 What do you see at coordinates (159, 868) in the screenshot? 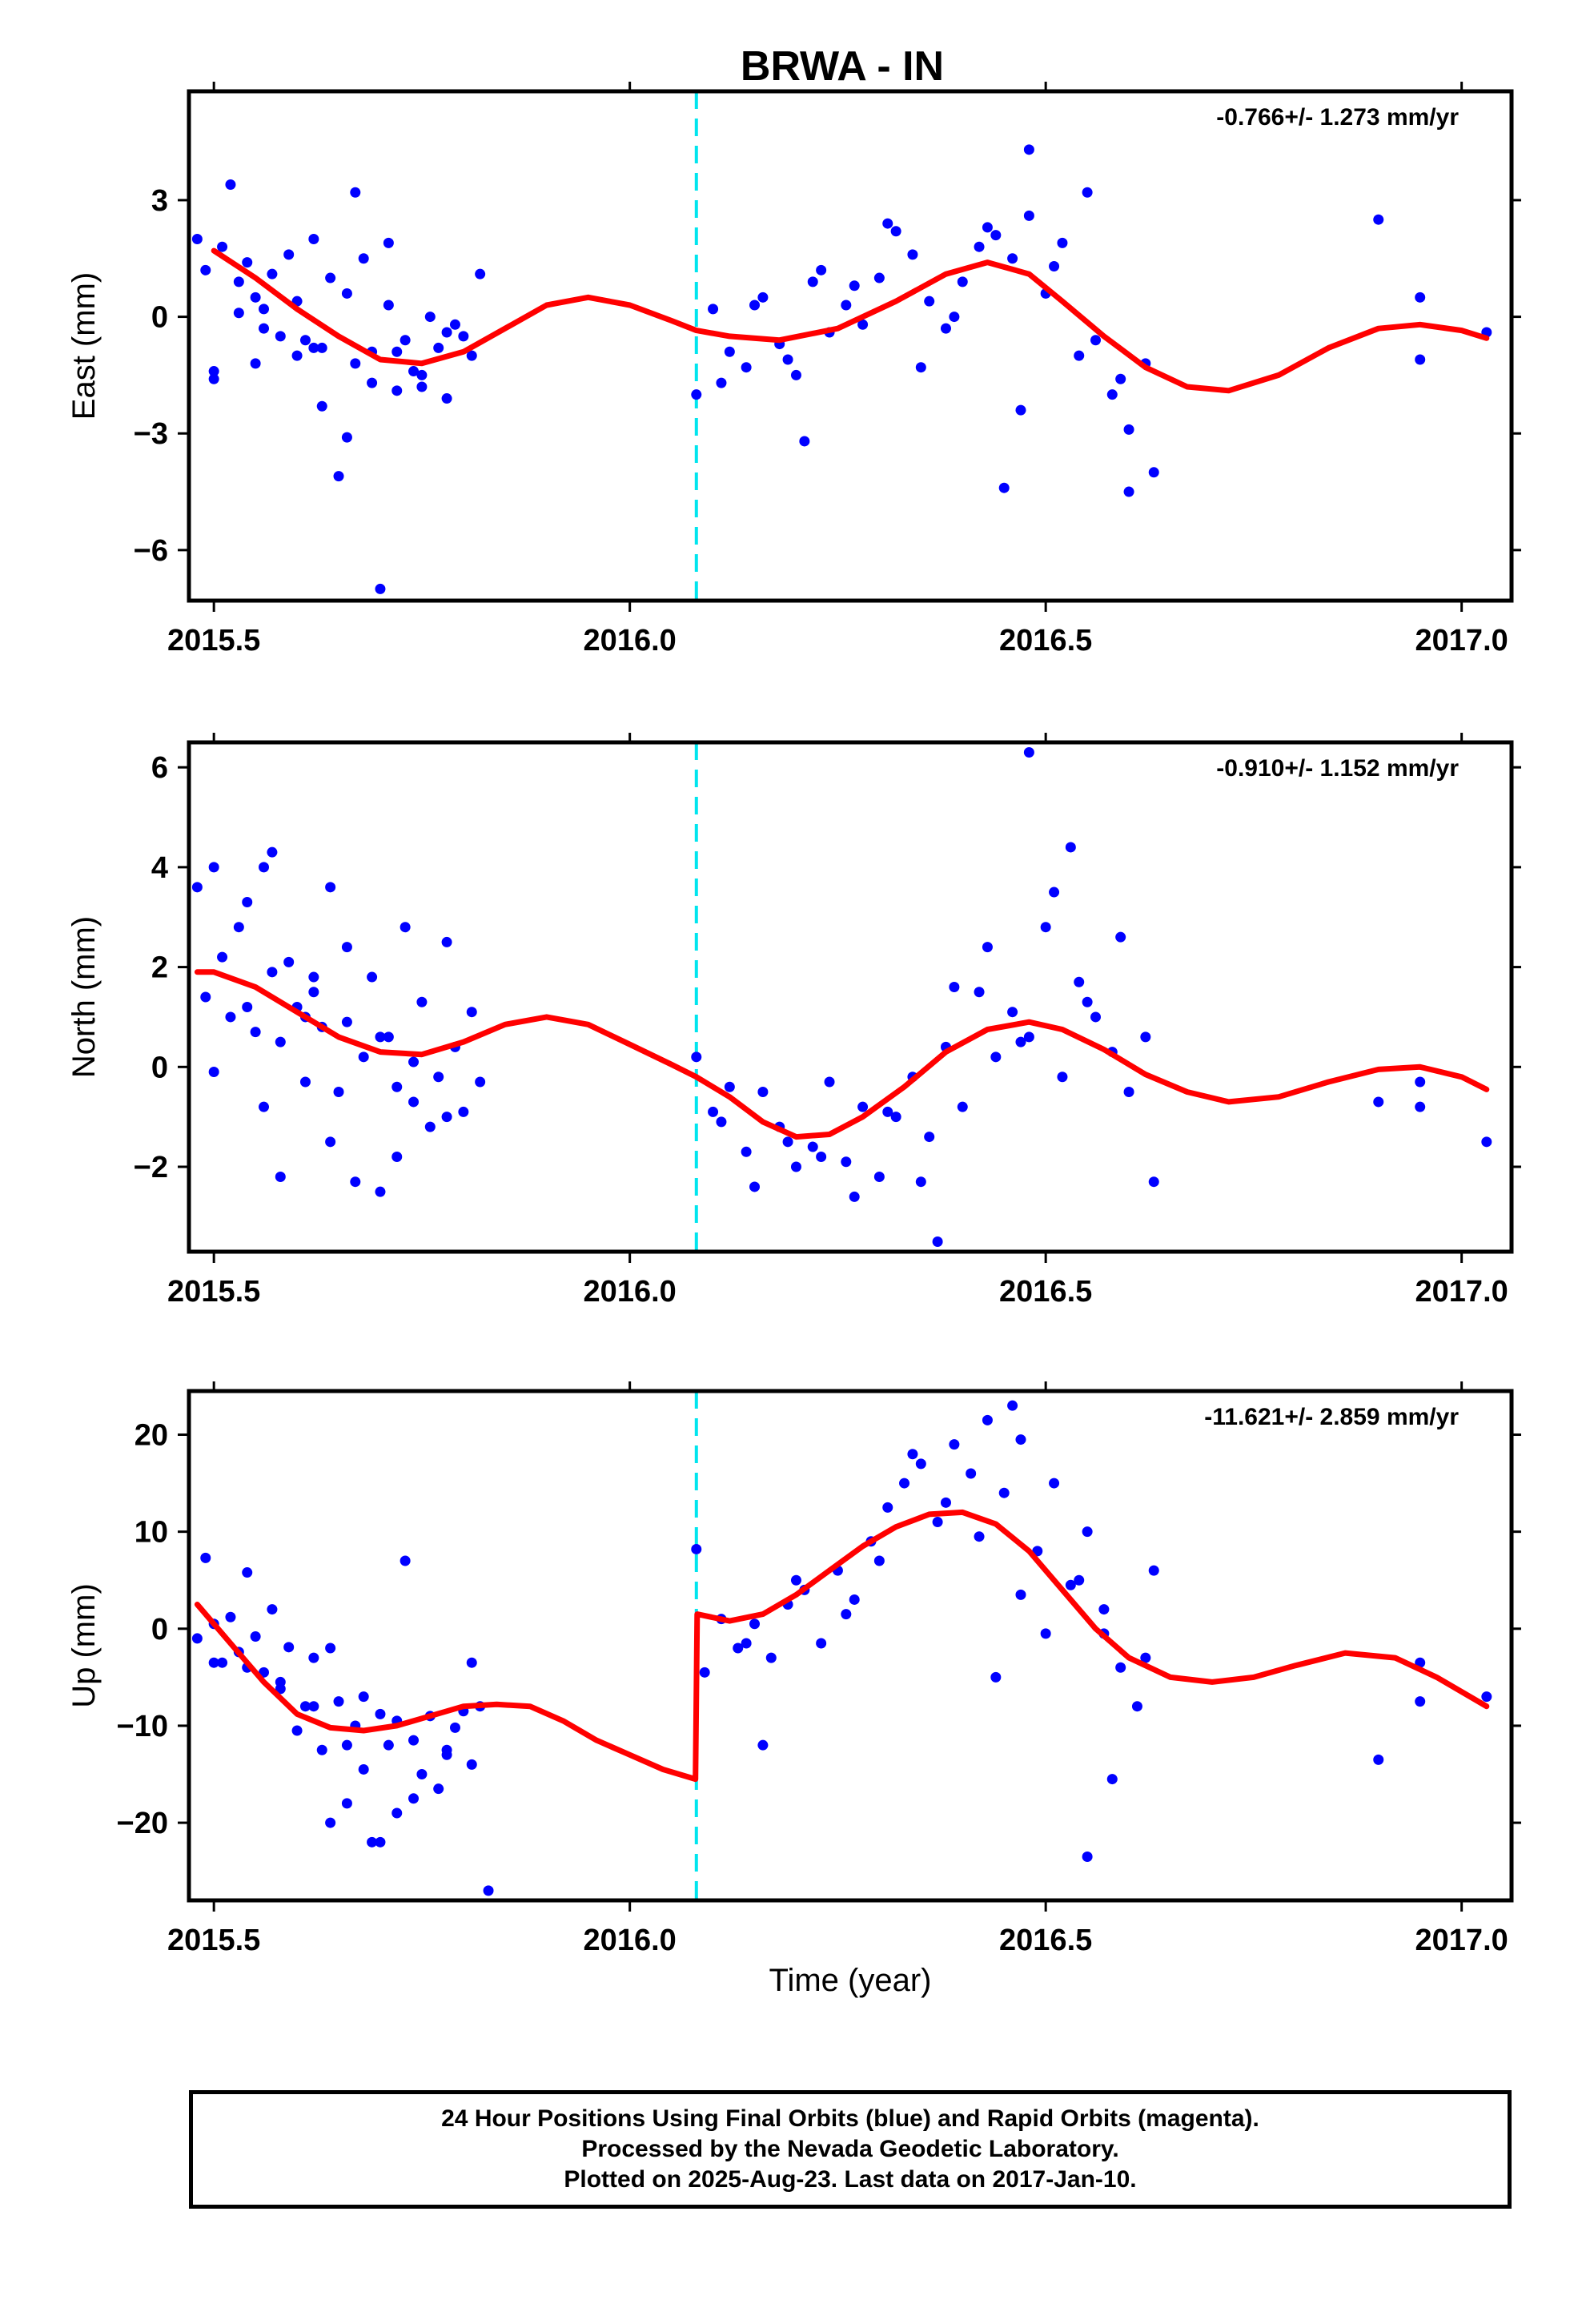
I see `y-tick-label: 4` at bounding box center [159, 868].